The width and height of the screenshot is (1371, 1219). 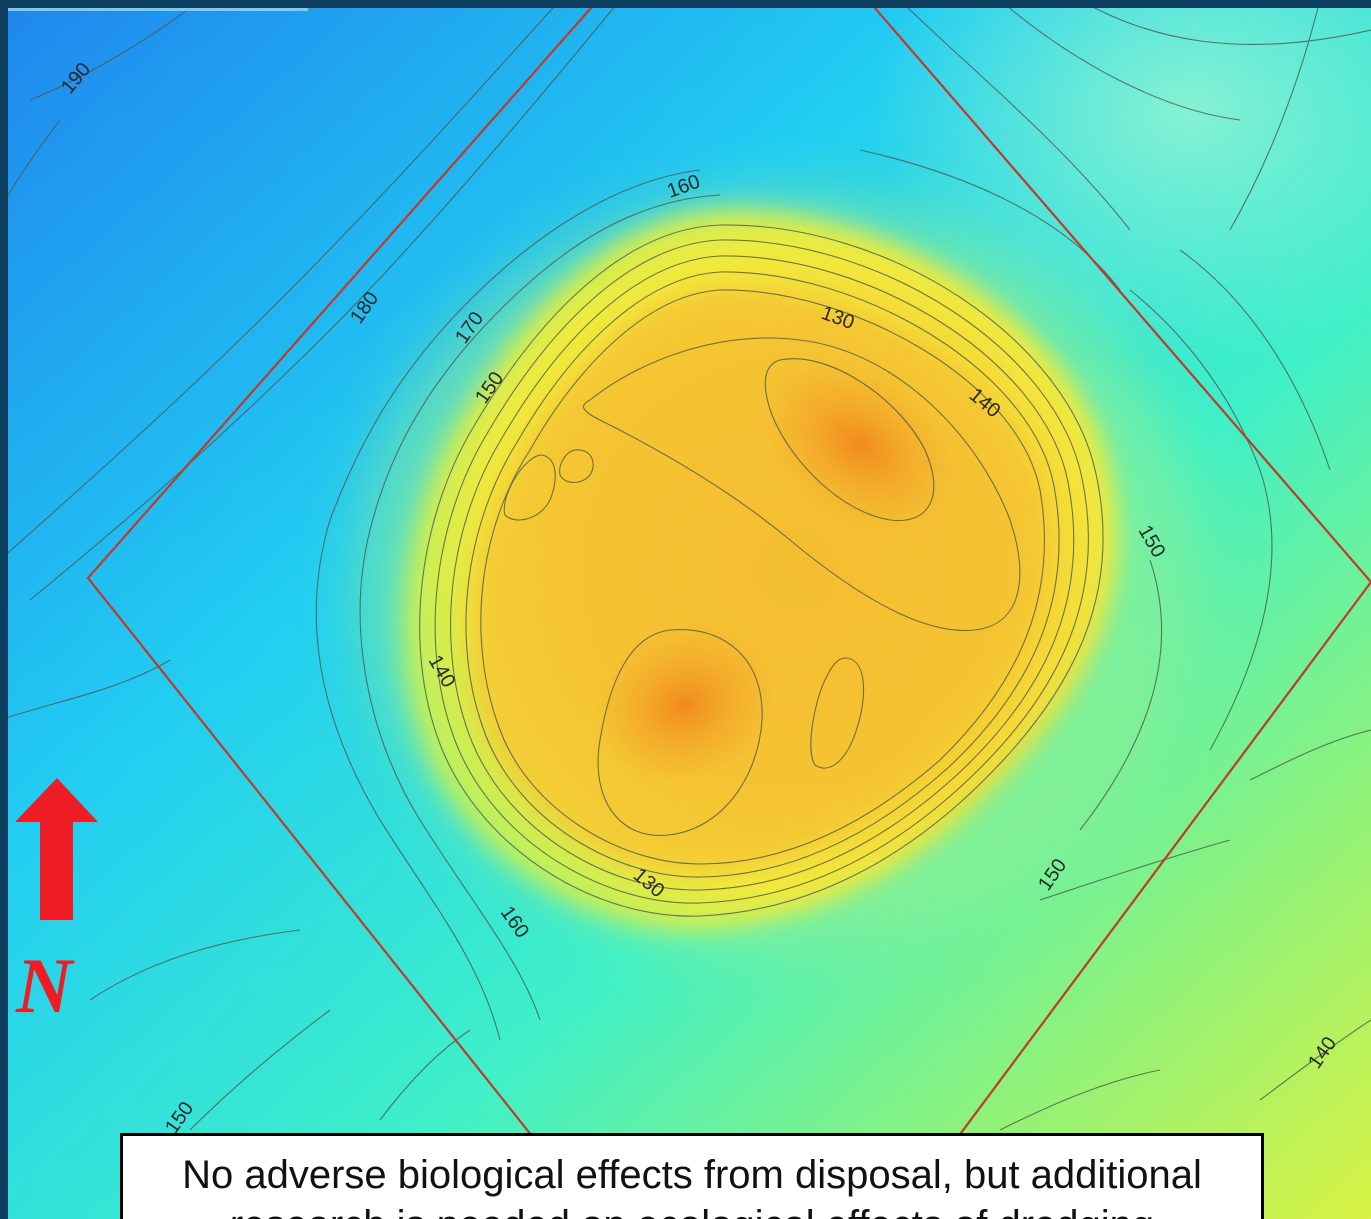 I want to click on north-arrow-icon: N, so click(x=56, y=903).